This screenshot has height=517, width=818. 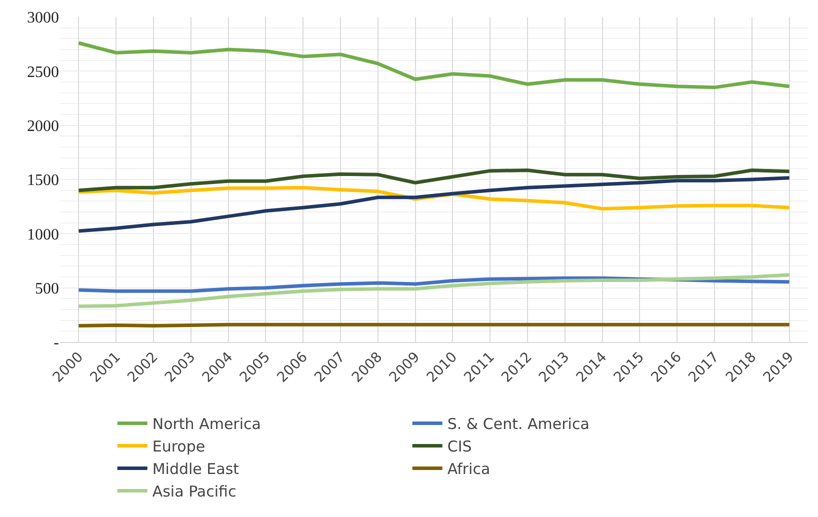 What do you see at coordinates (43, 18) in the screenshot?
I see `y-tick-label: 3000` at bounding box center [43, 18].